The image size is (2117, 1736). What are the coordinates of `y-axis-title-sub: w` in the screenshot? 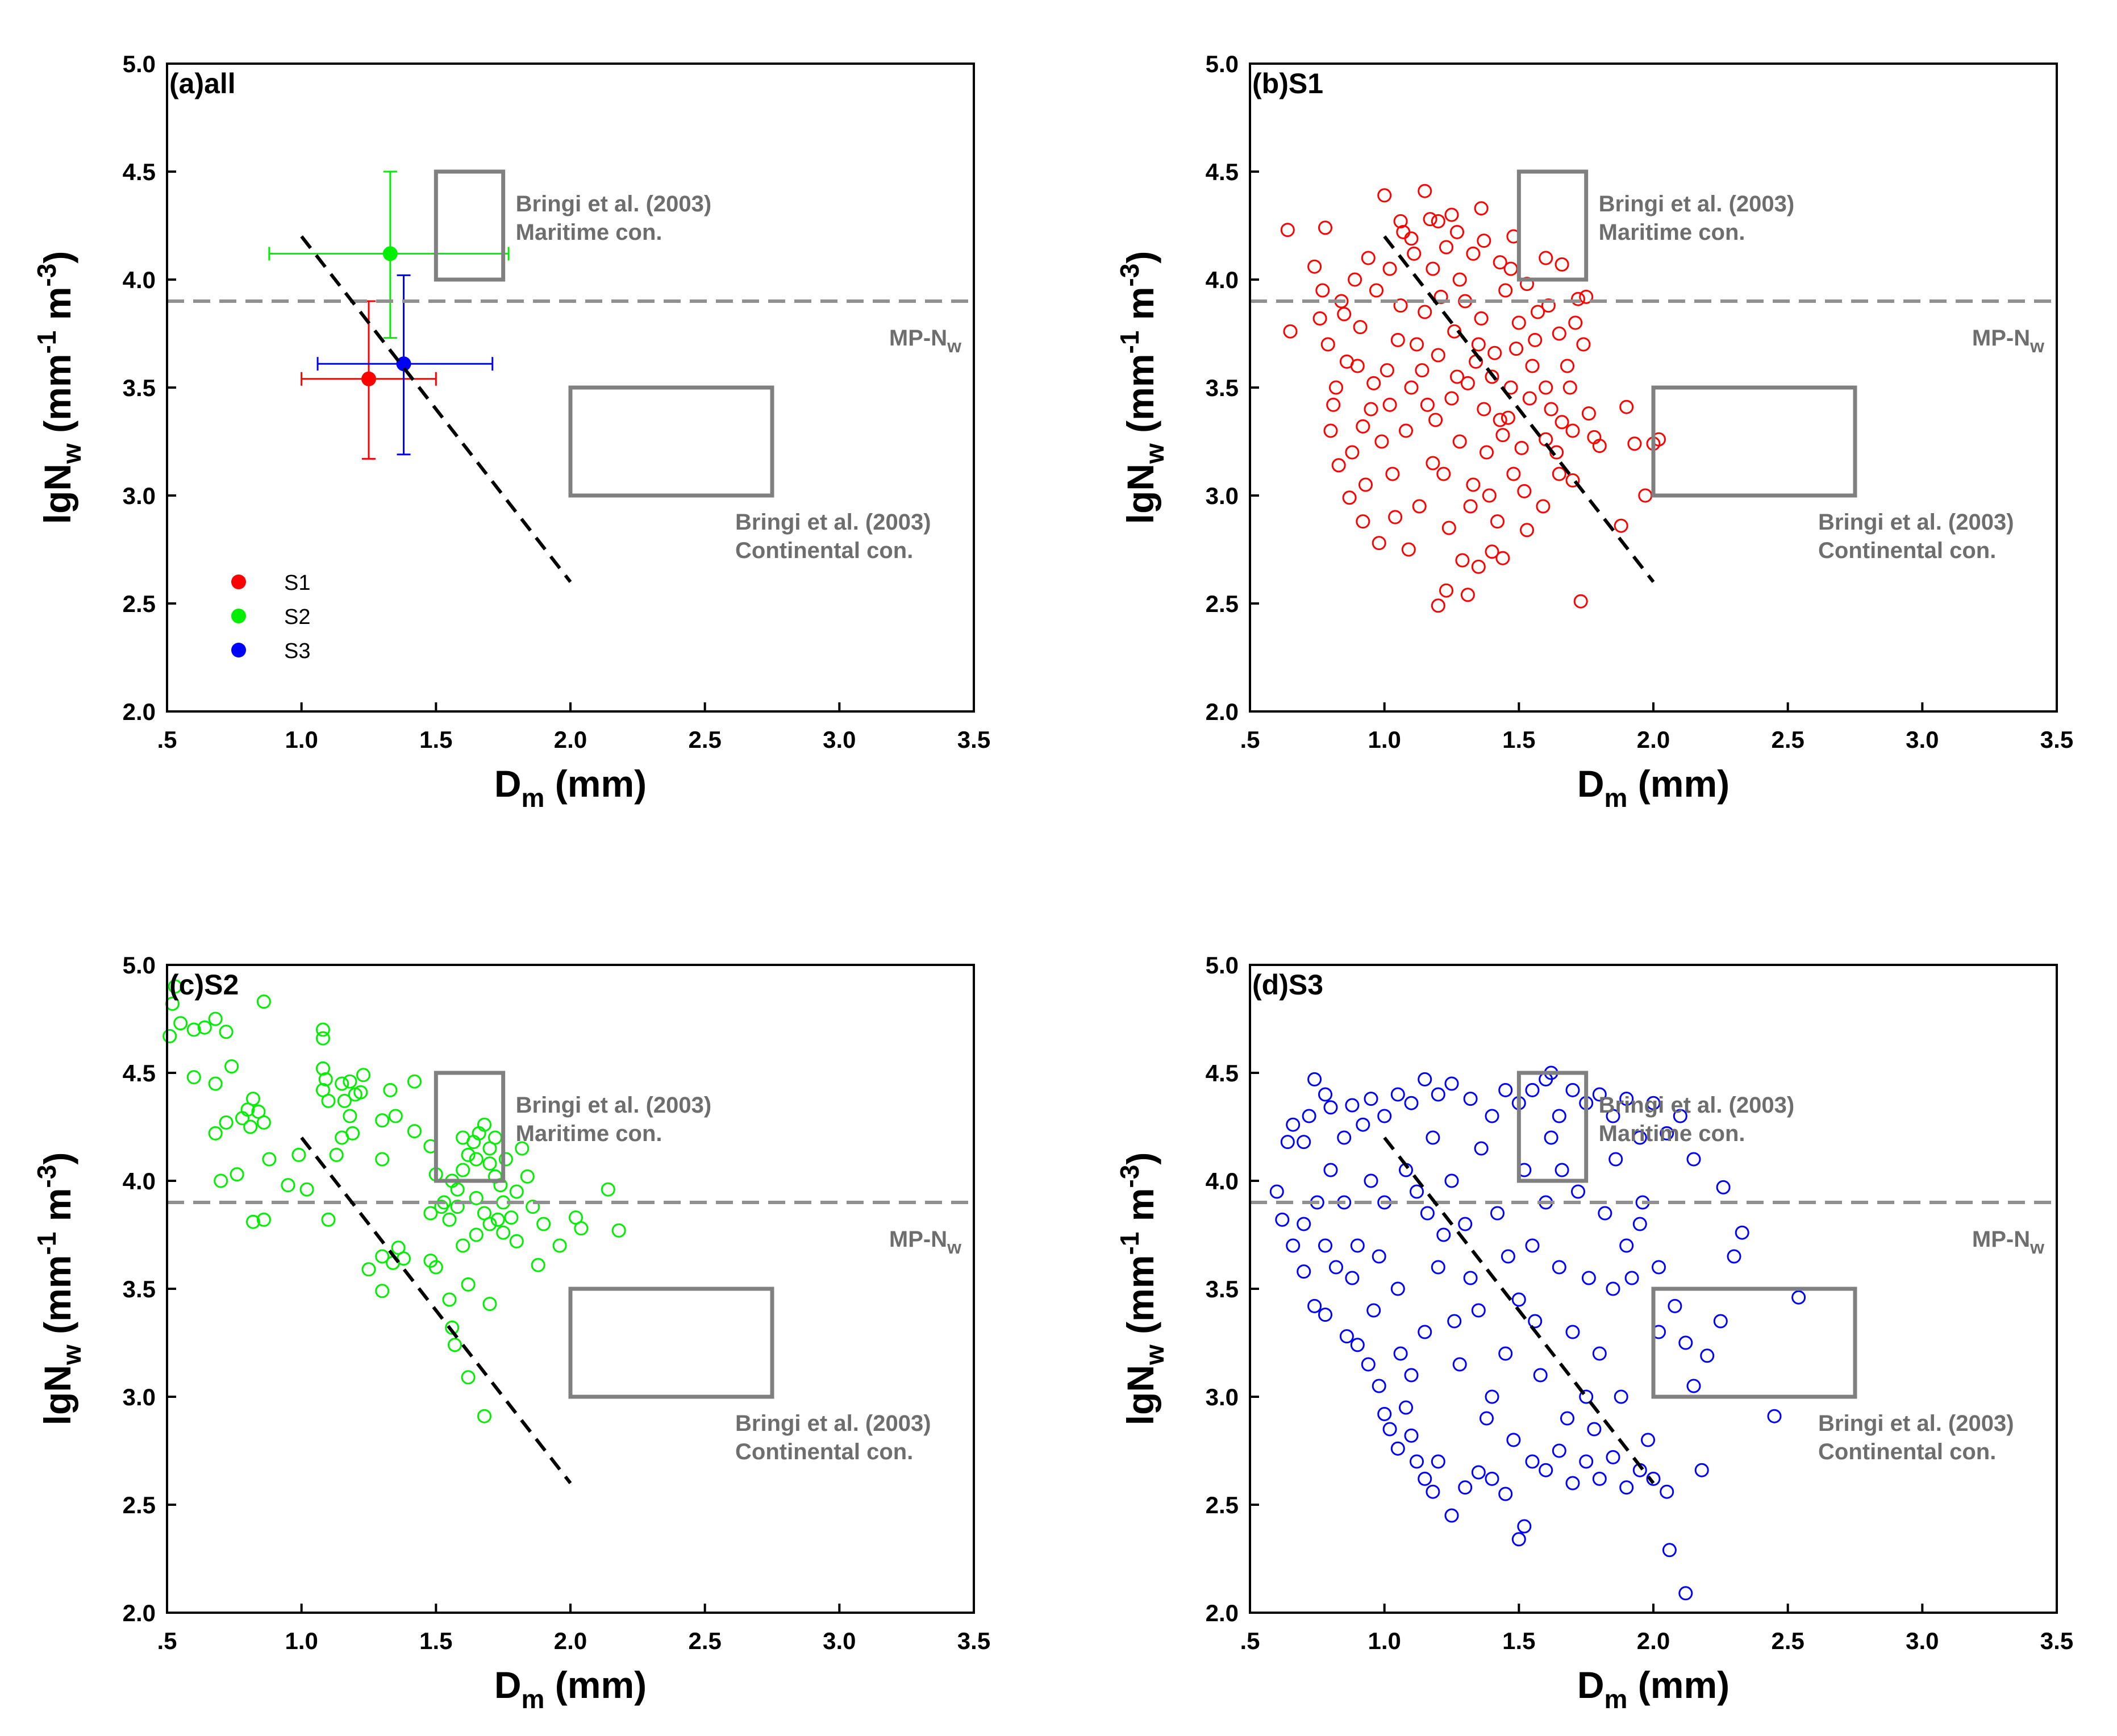 It's located at (71, 1355).